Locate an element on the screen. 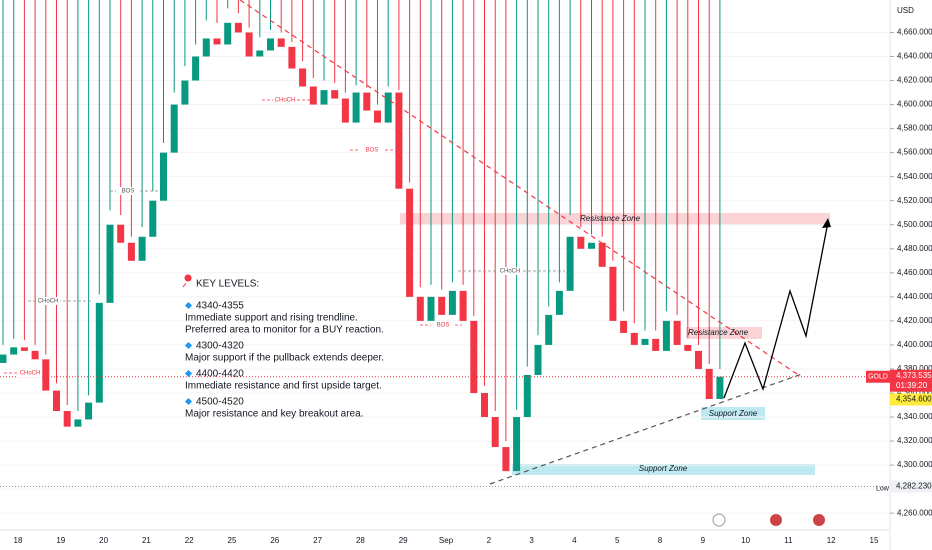 Image resolution: width=932 pixels, height=550 pixels. x-tick-label: 12 is located at coordinates (831, 540).